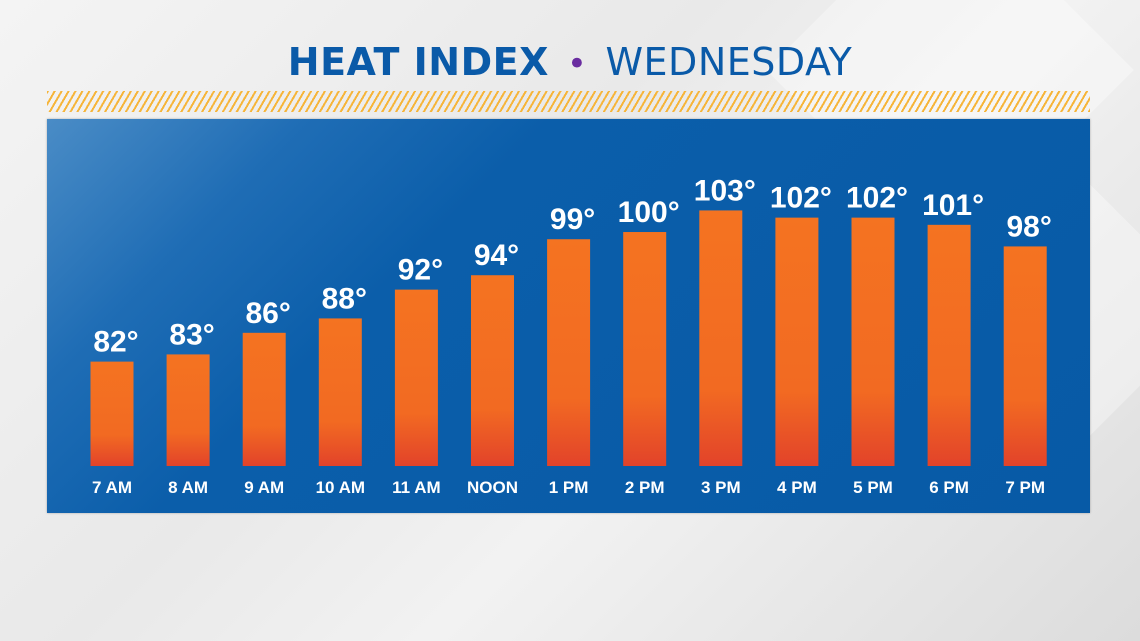 Image resolution: width=1140 pixels, height=641 pixels. What do you see at coordinates (568, 101) in the screenshot?
I see `decorative-stripe-band` at bounding box center [568, 101].